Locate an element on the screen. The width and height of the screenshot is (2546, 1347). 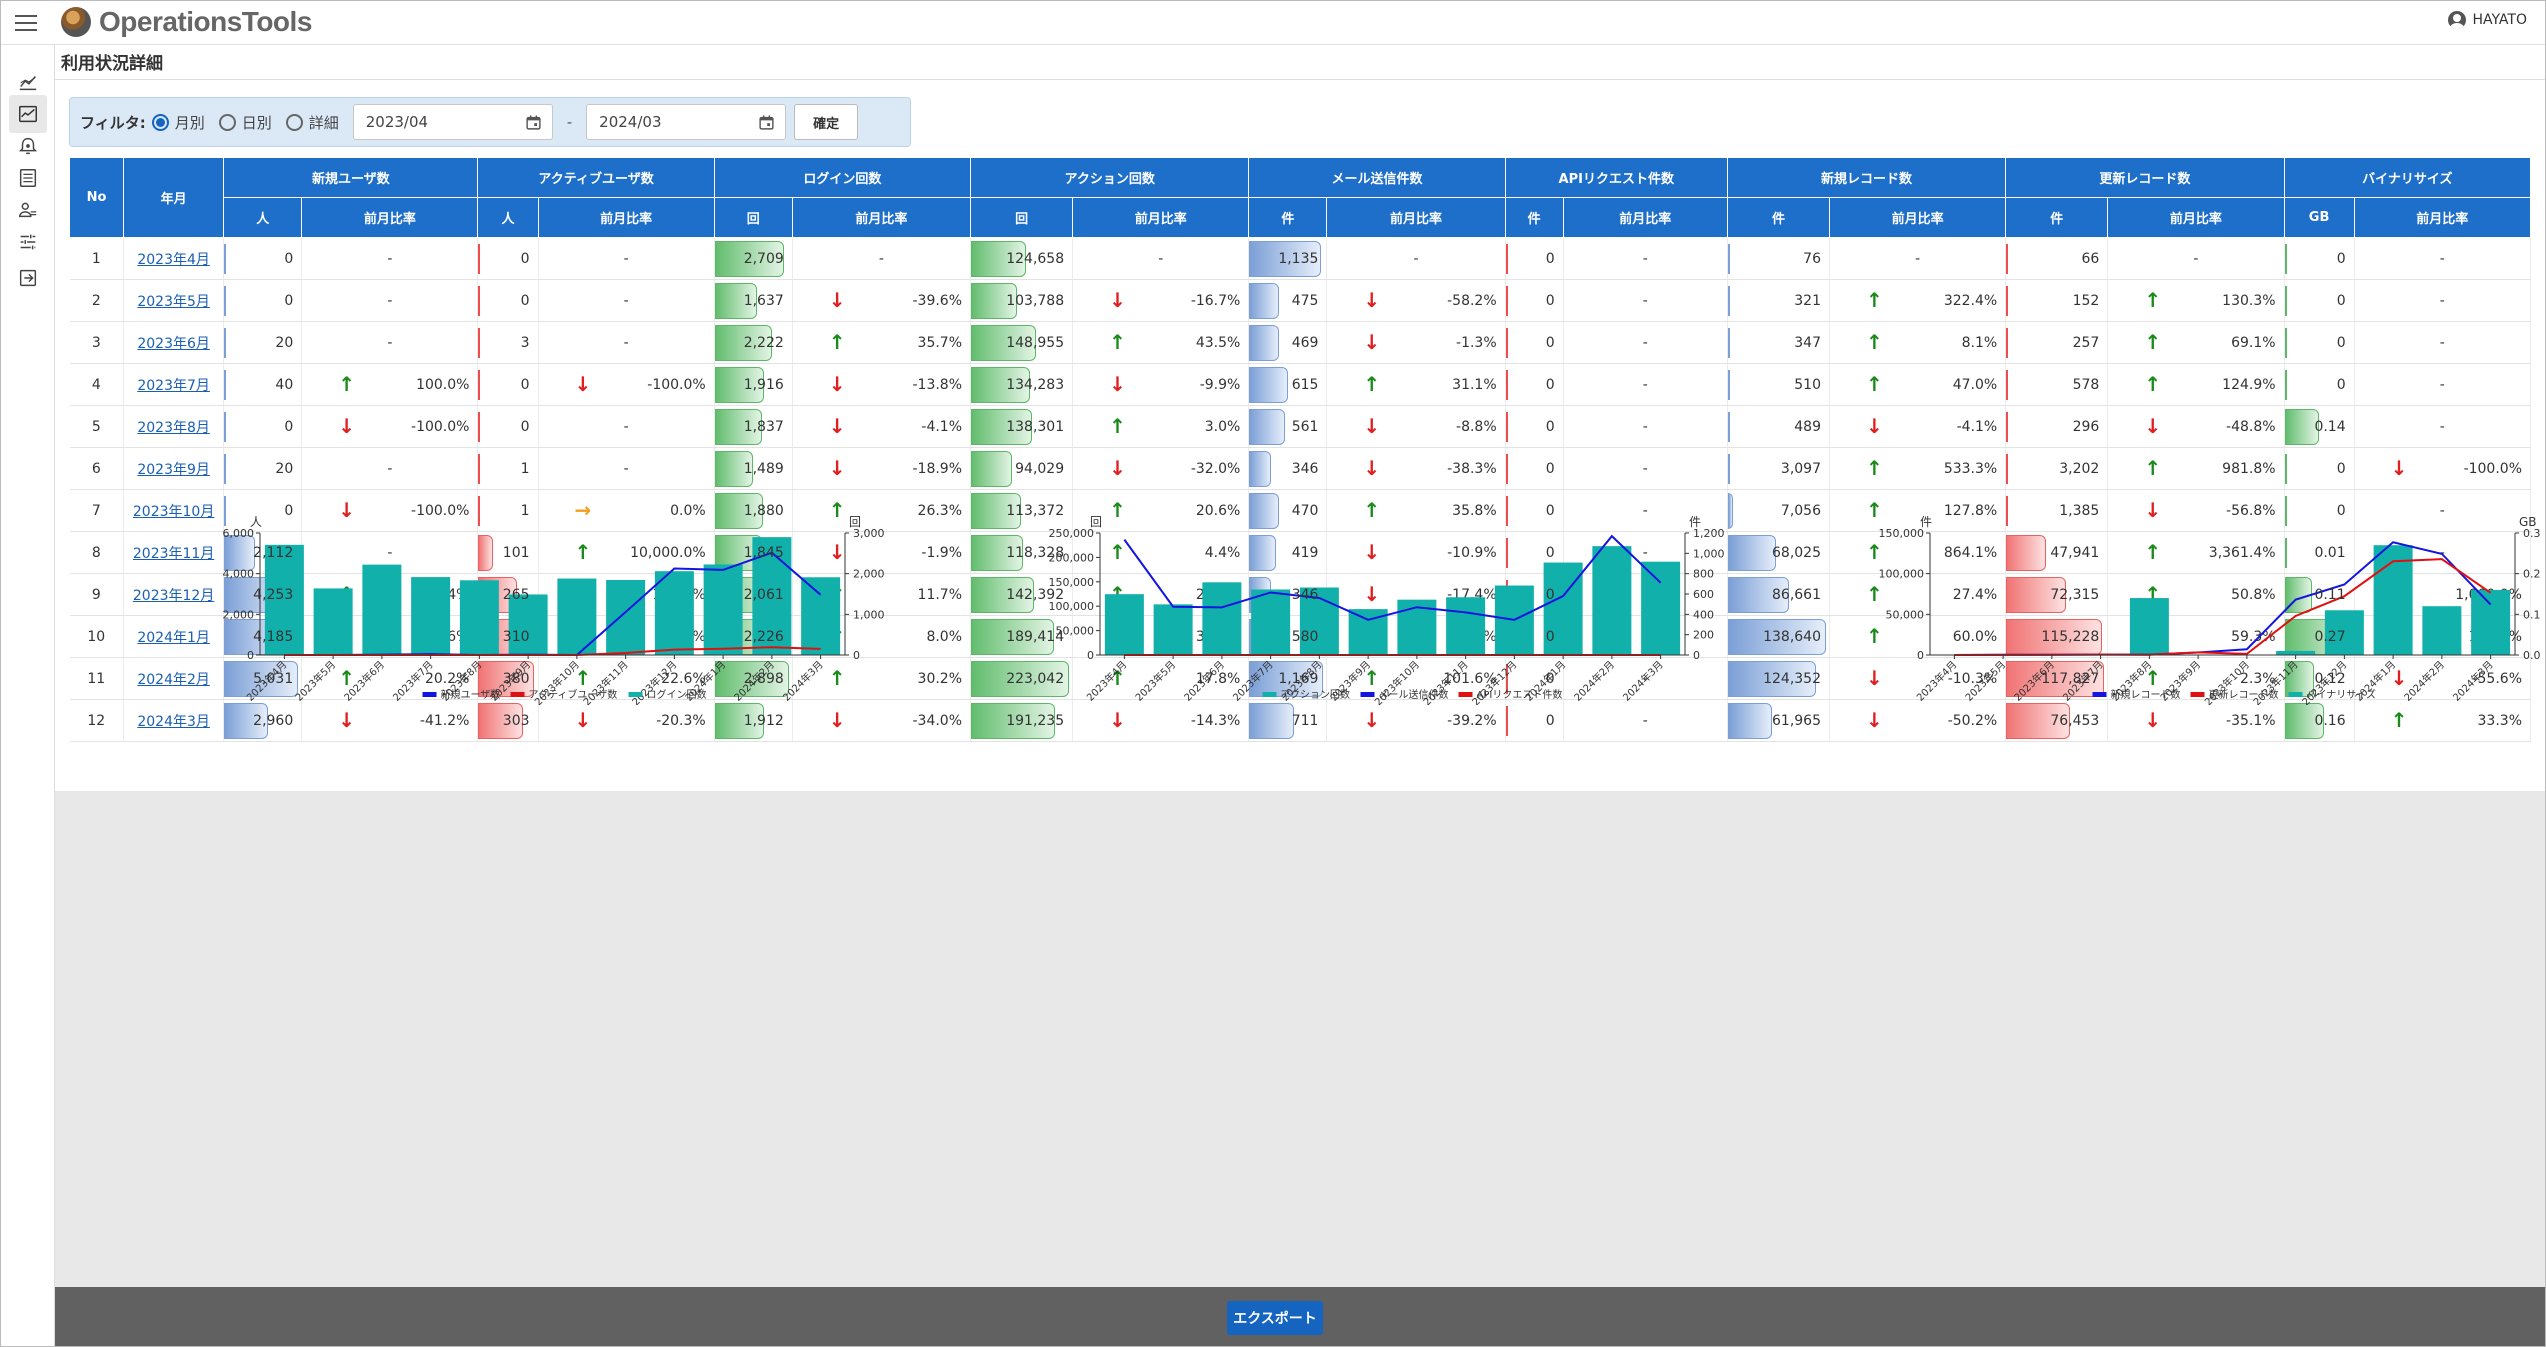
month-link: 2023年5月 is located at coordinates (173, 301).